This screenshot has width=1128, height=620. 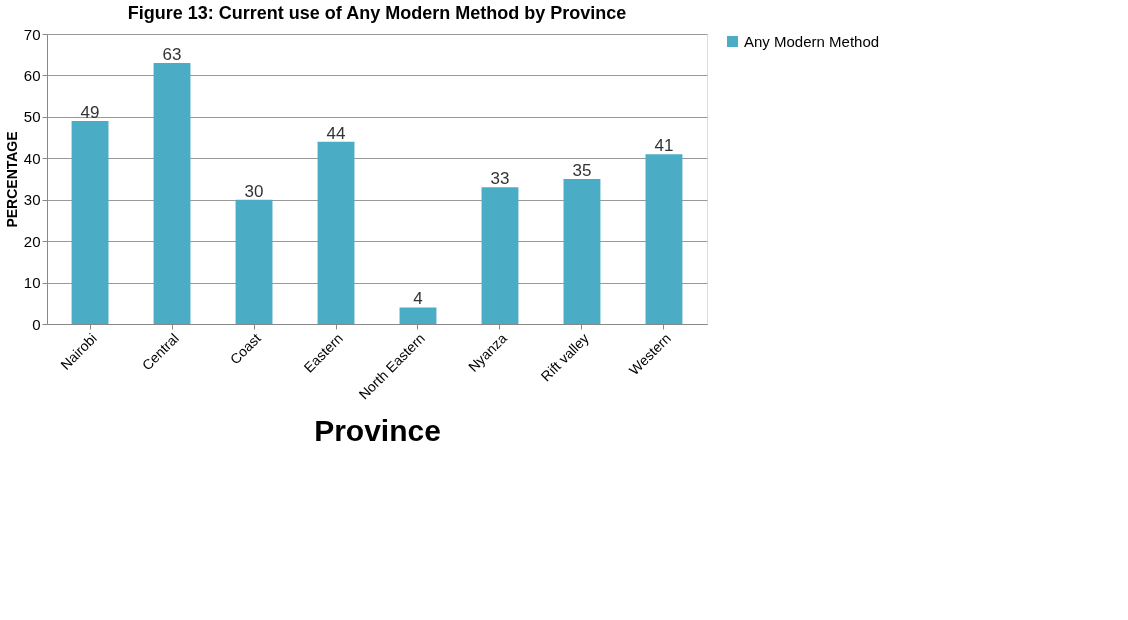 I want to click on data-label: 35, so click(x=582, y=170).